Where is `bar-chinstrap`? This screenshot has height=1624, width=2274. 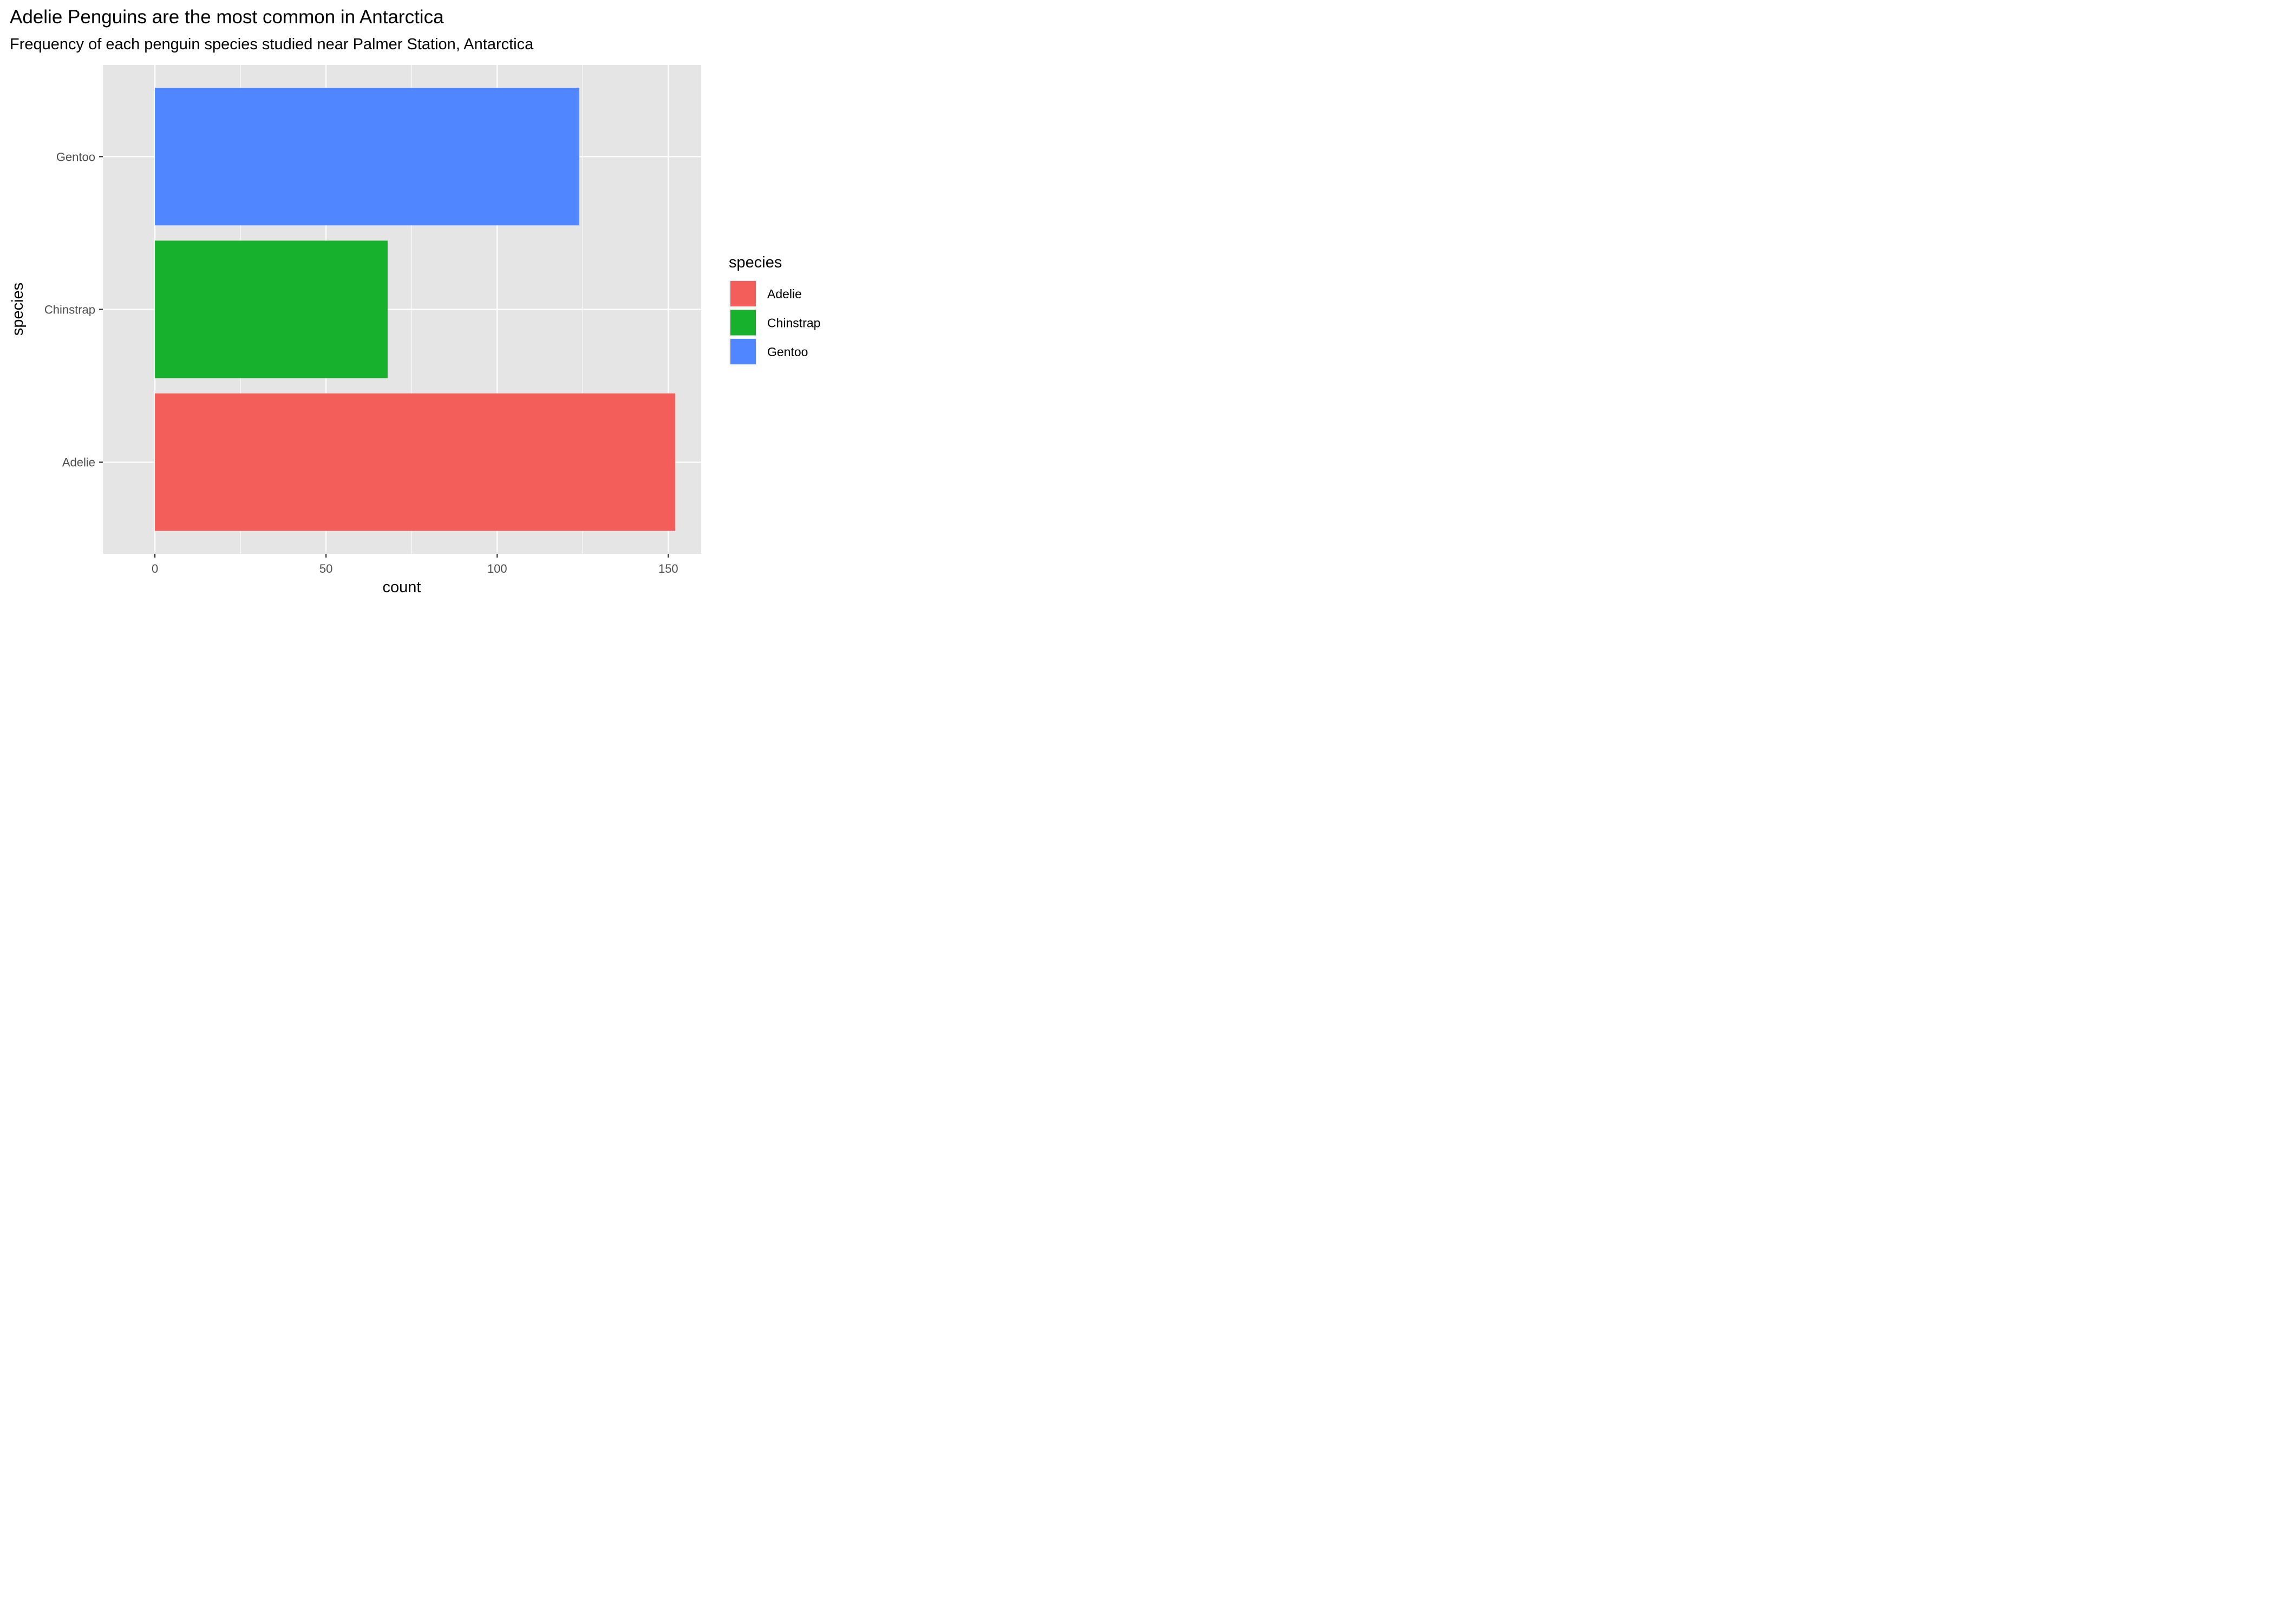 bar-chinstrap is located at coordinates (272, 309).